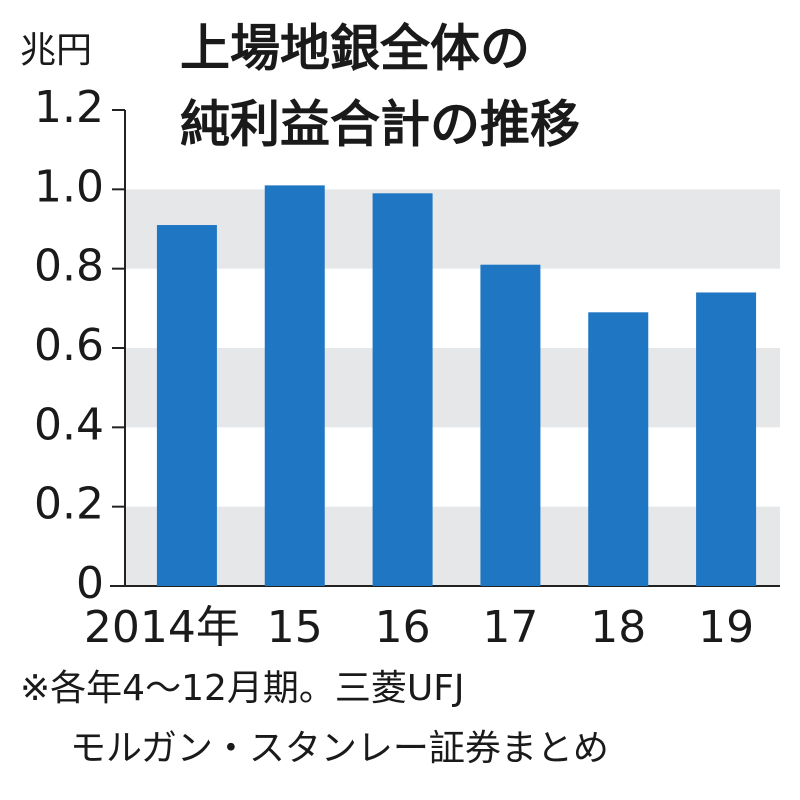  Describe the element at coordinates (355, 49) in the screenshot. I see `chart-title: 上場地銀全体の` at that location.